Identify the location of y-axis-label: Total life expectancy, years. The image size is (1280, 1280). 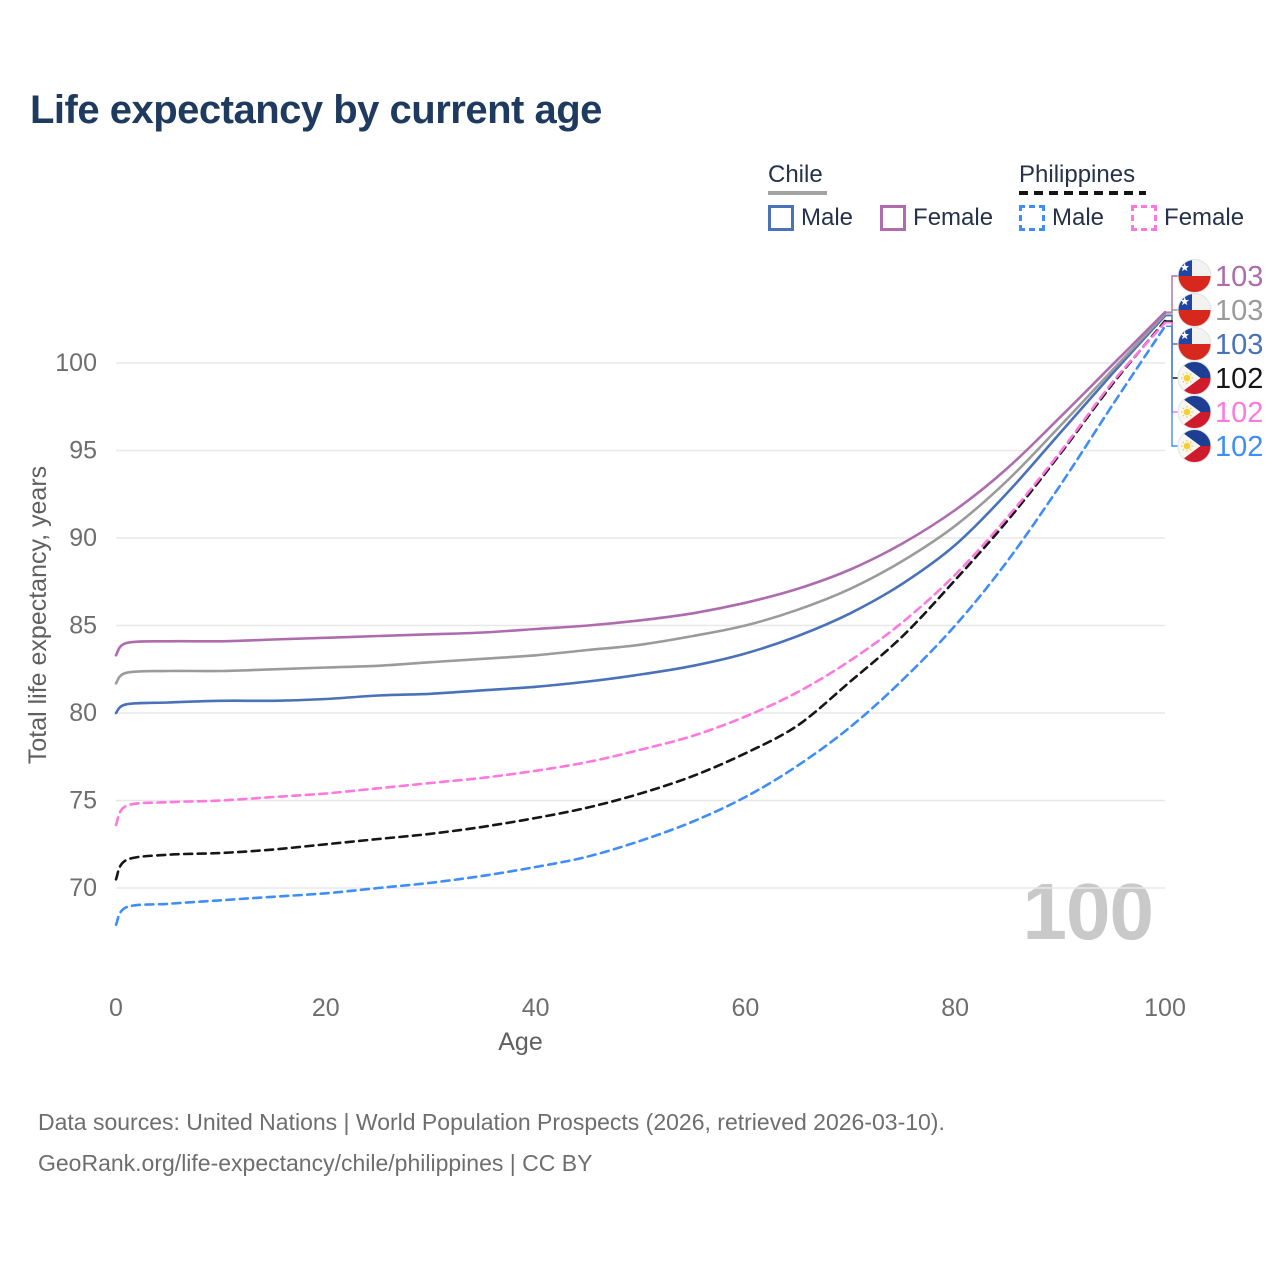
(38, 615).